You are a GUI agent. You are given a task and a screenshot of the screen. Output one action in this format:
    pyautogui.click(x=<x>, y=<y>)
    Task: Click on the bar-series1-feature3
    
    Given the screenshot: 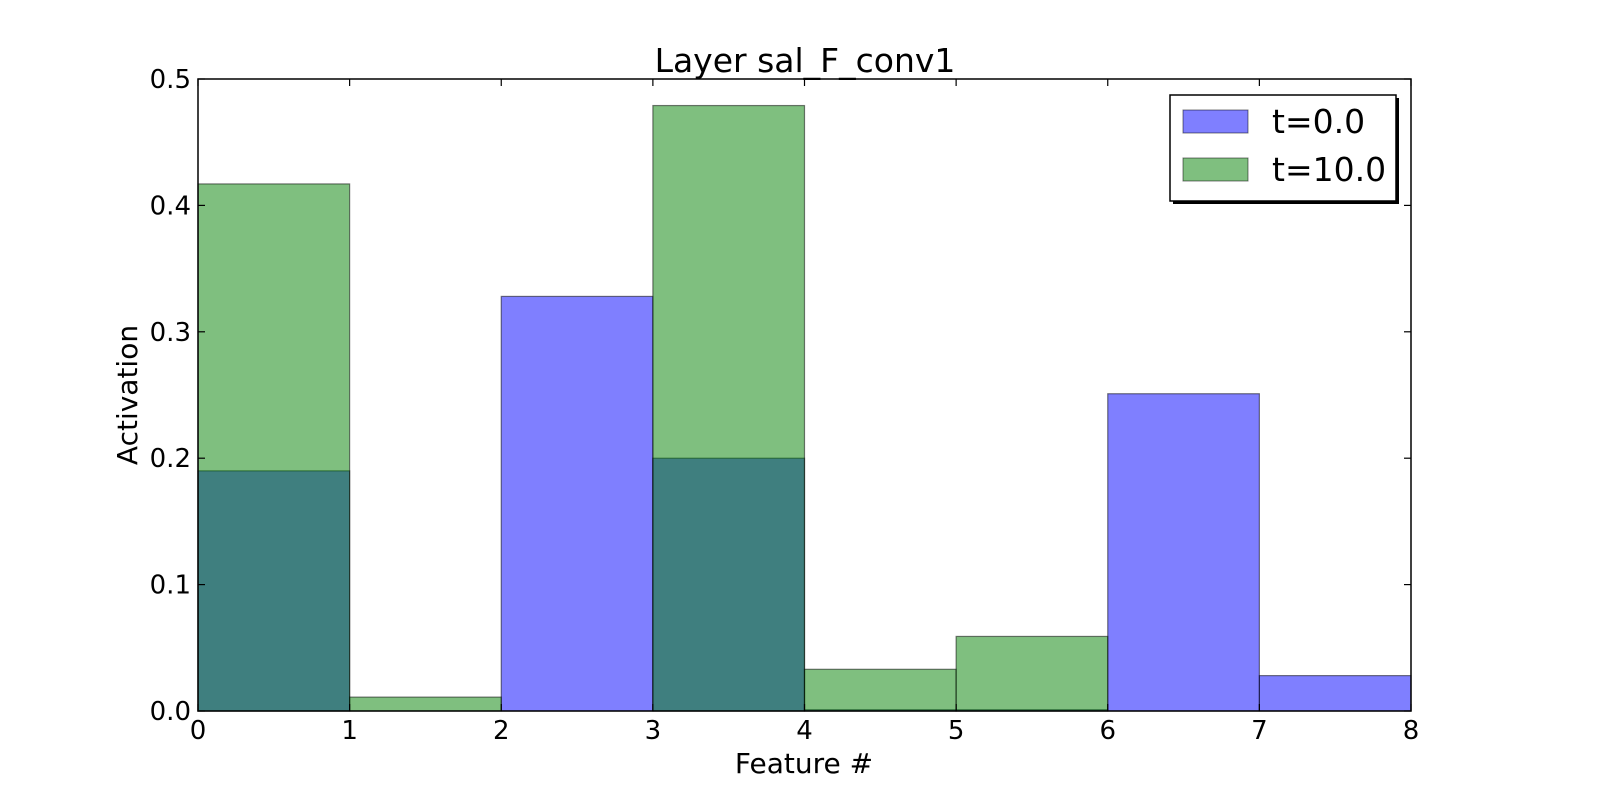 What is the action you would take?
    pyautogui.click(x=729, y=408)
    